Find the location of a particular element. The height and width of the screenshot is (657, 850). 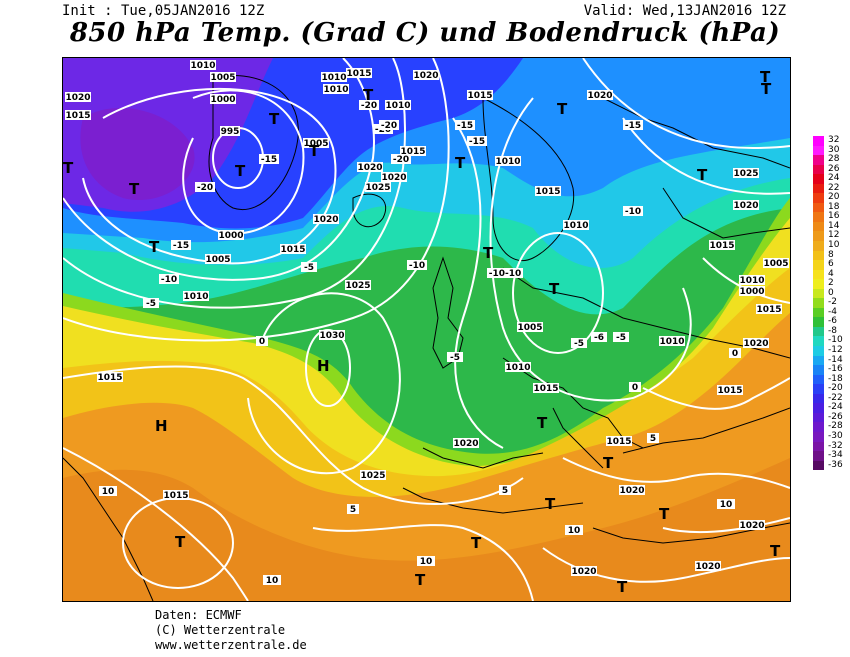

svg-text: 1005 is located at coordinates (222, 78).